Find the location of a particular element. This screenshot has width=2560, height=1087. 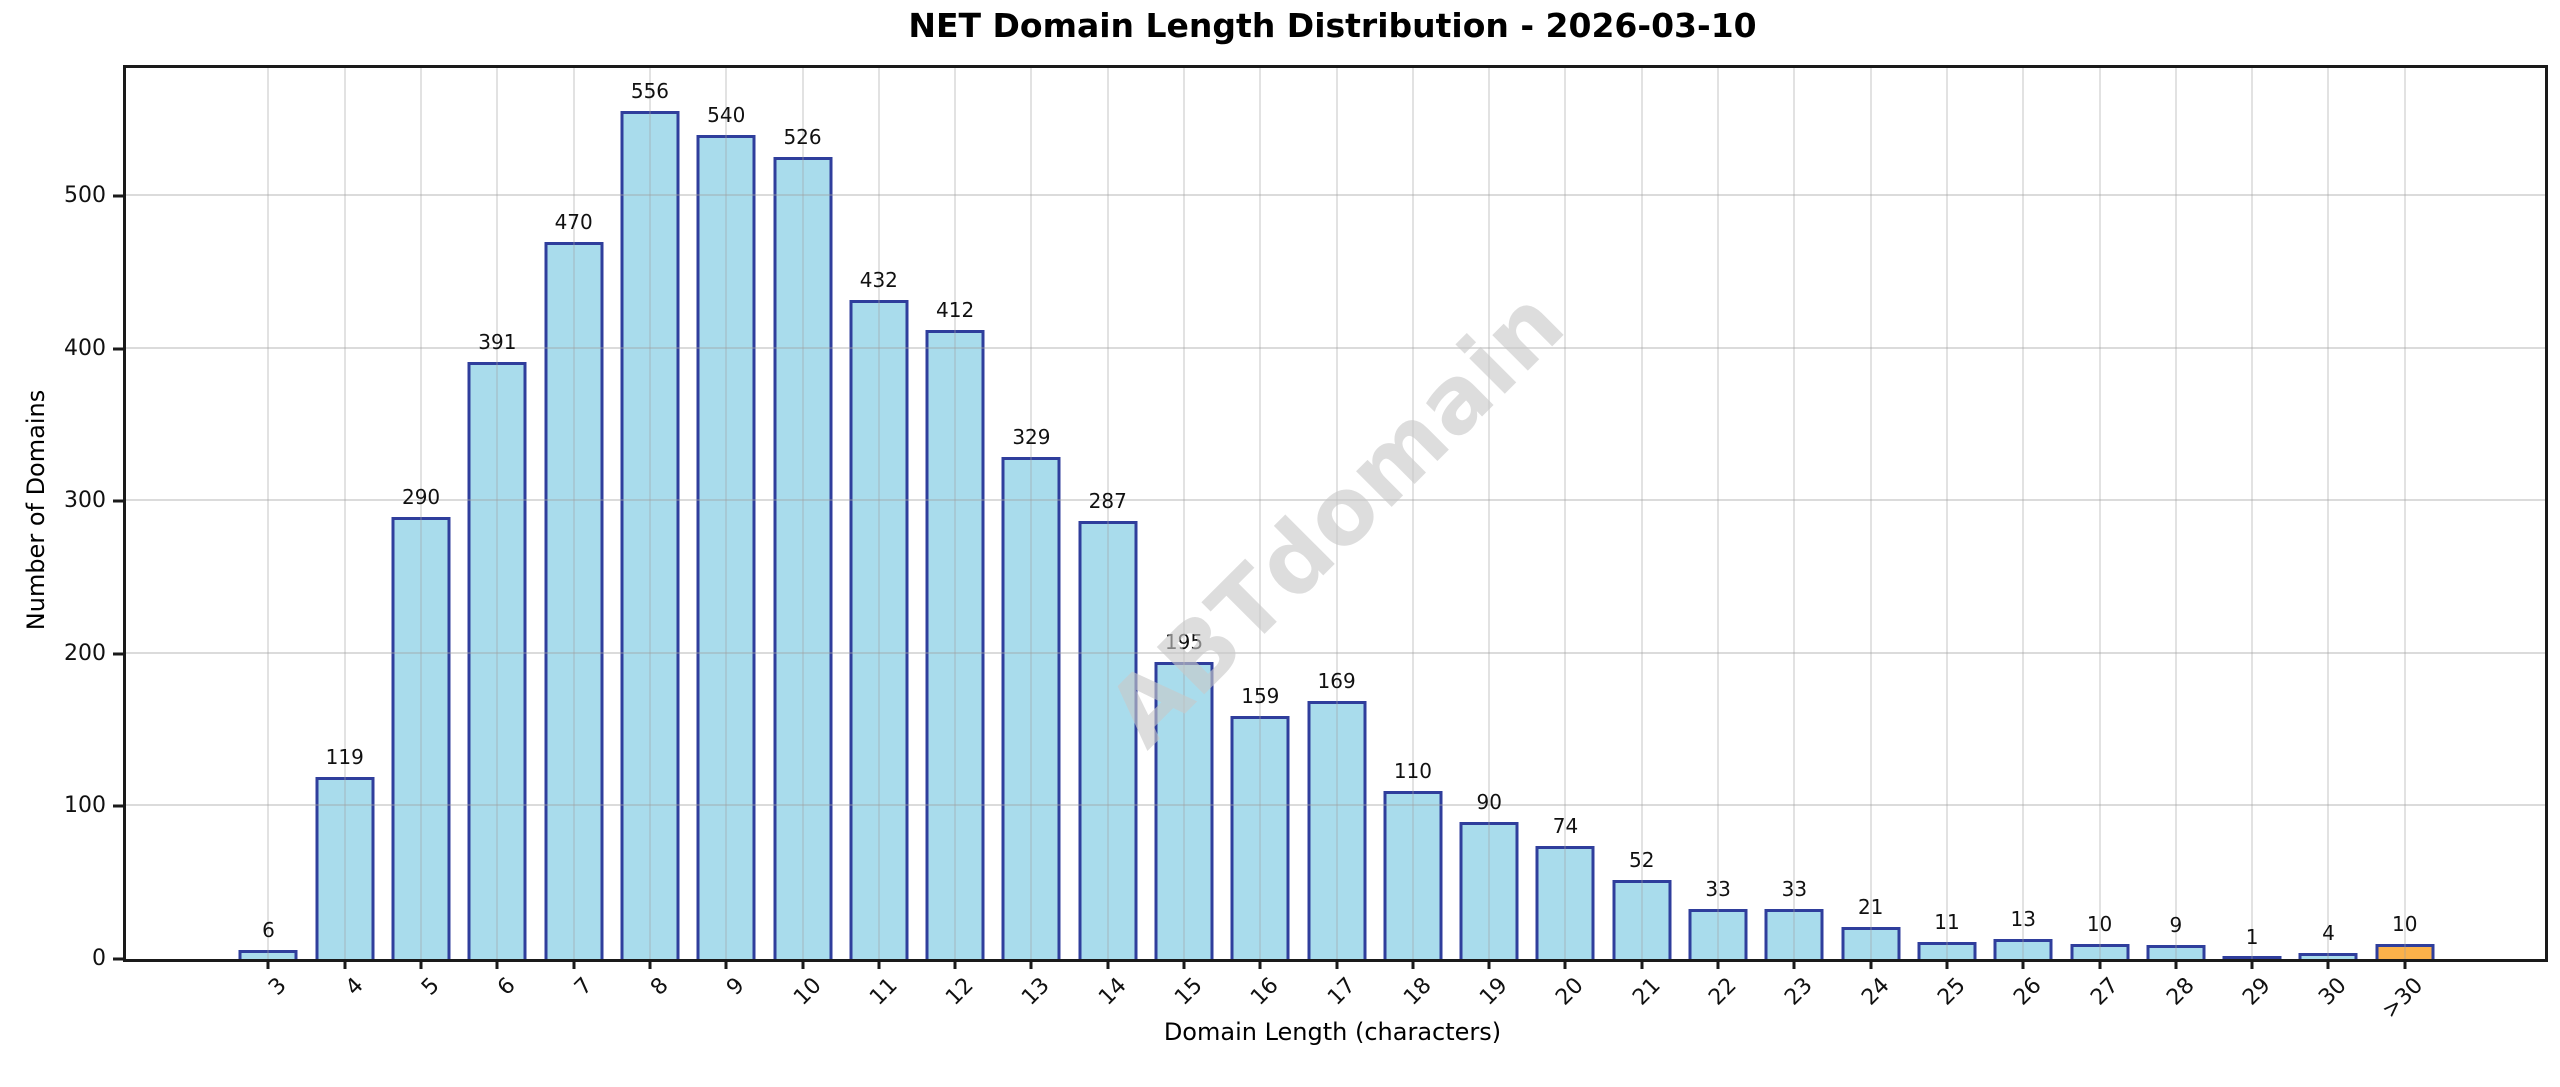

x-tick-label: 7 is located at coordinates (583, 987).